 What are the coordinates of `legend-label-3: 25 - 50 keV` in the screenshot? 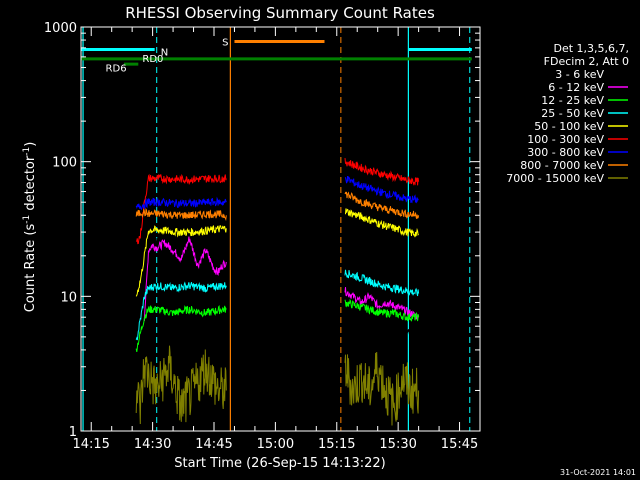 It's located at (572, 113).